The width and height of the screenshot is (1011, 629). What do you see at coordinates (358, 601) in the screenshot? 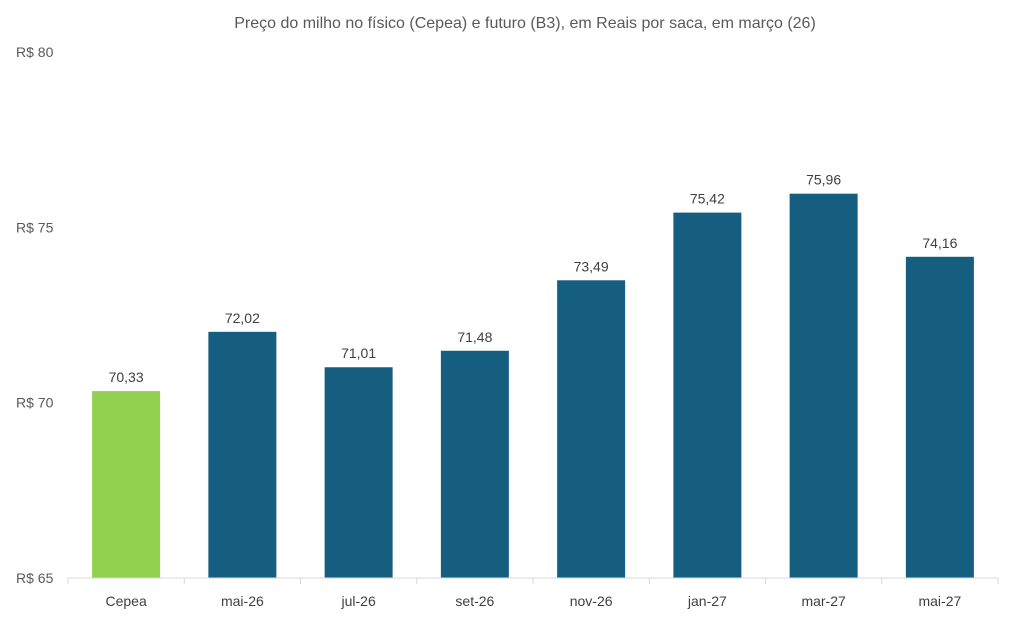
I see `x-category-label: jul-26` at bounding box center [358, 601].